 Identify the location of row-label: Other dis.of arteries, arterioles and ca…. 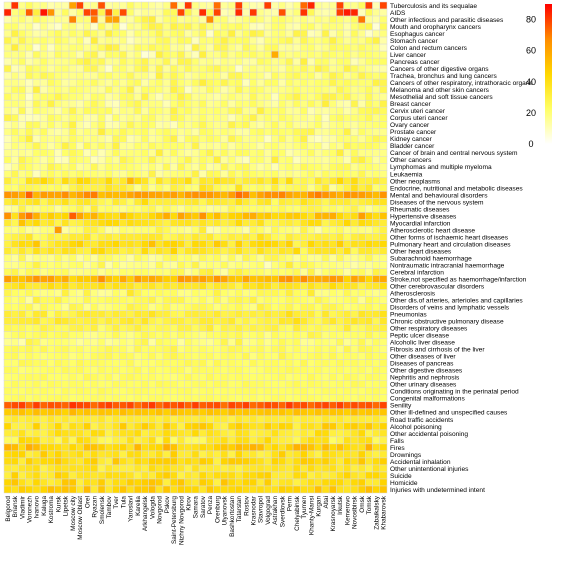
(456, 301).